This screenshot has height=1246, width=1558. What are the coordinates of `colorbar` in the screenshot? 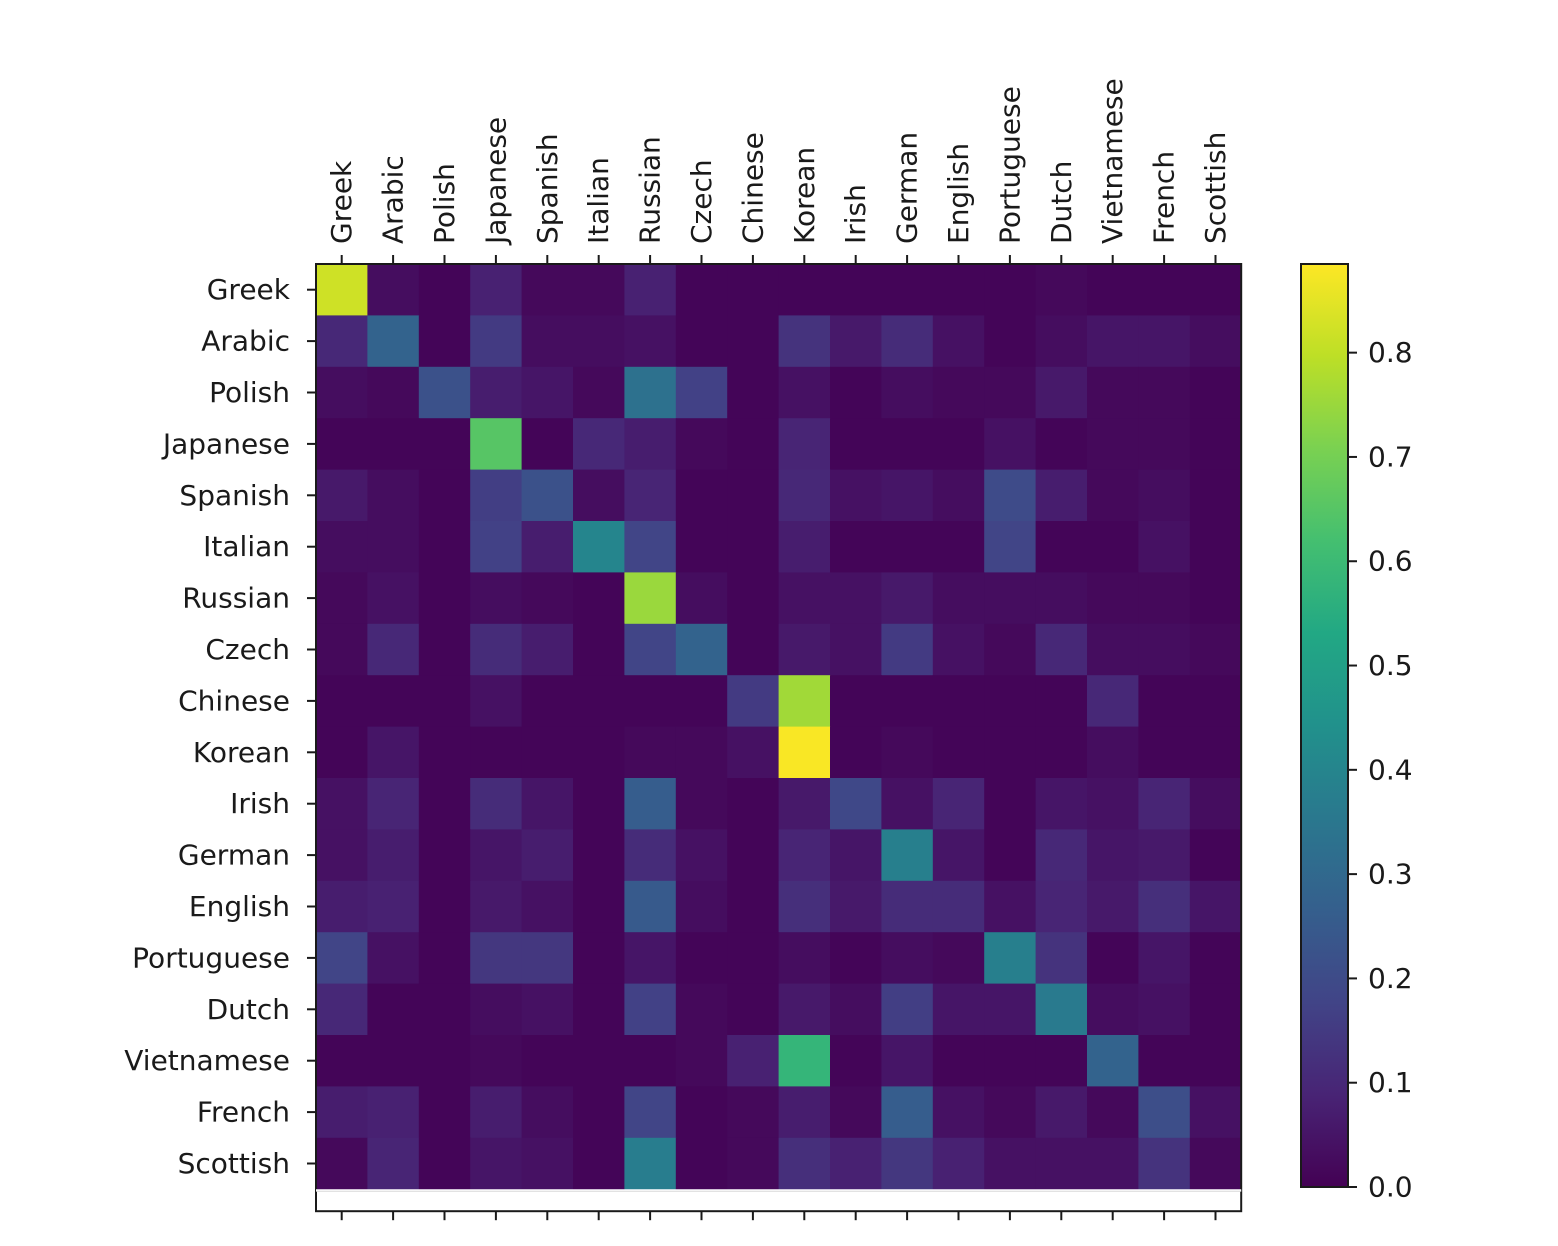 It's located at (1324, 725).